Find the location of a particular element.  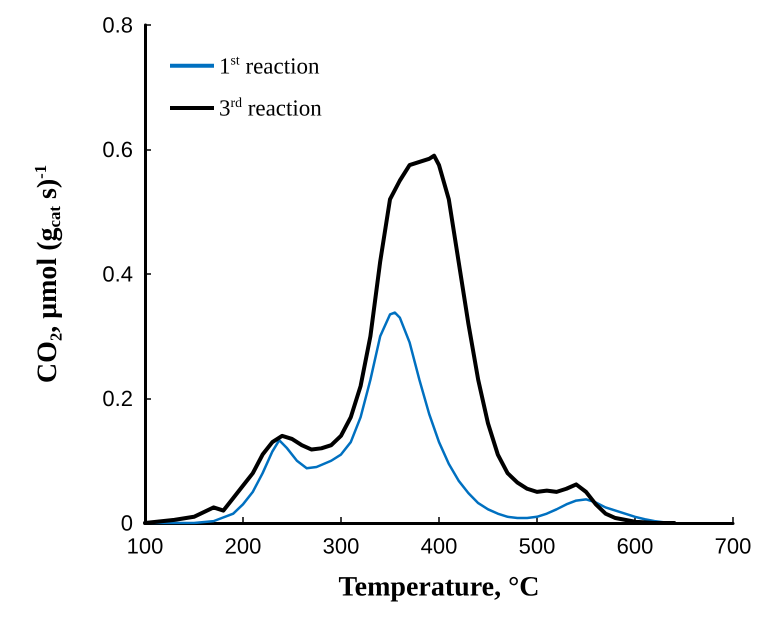

x-axis-title: Temperature, °C is located at coordinates (439, 587).